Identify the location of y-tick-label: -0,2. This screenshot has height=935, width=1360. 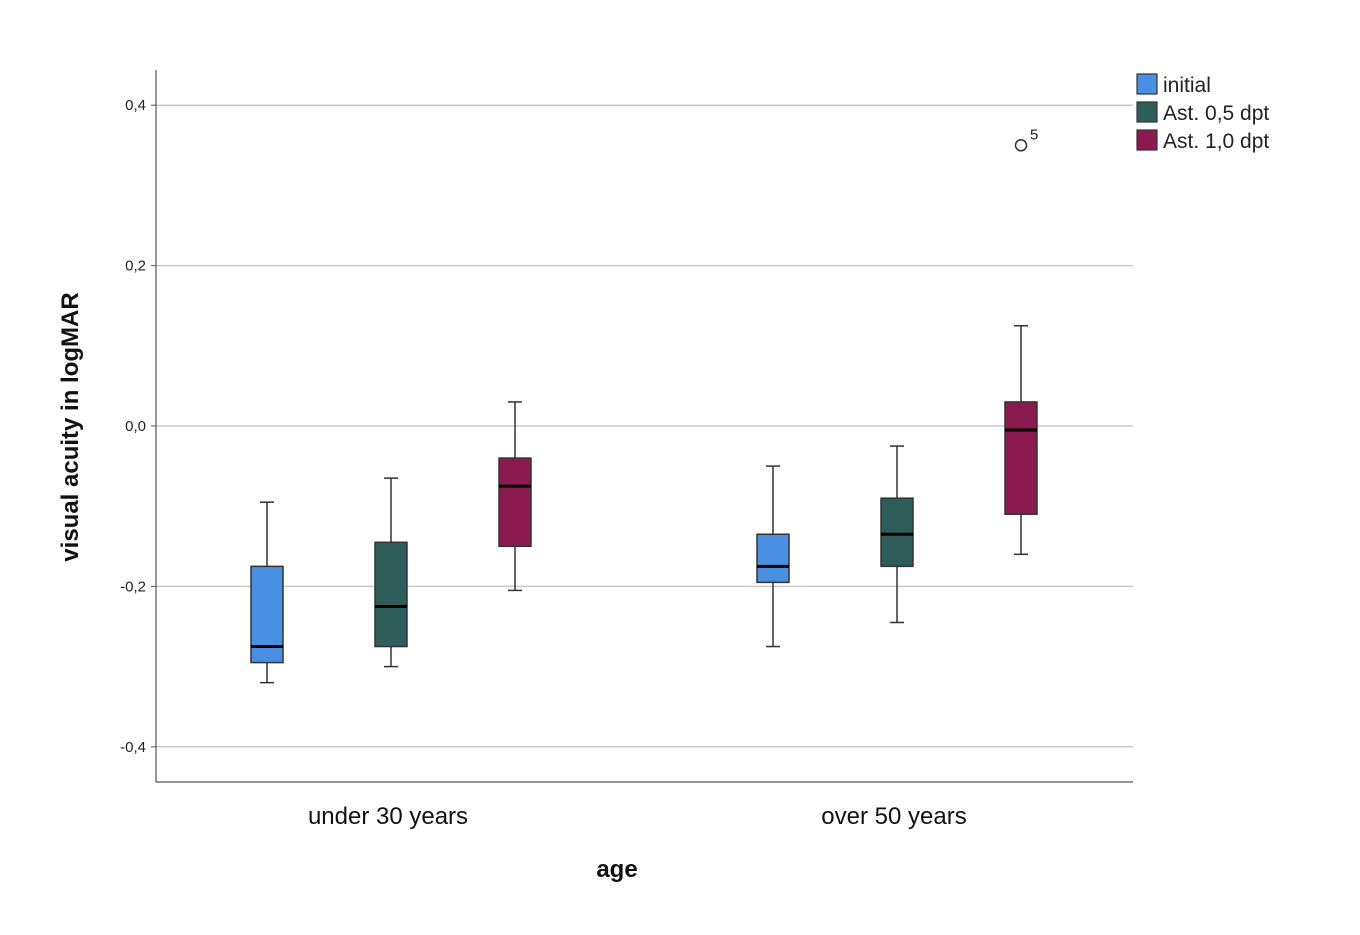
(133, 586).